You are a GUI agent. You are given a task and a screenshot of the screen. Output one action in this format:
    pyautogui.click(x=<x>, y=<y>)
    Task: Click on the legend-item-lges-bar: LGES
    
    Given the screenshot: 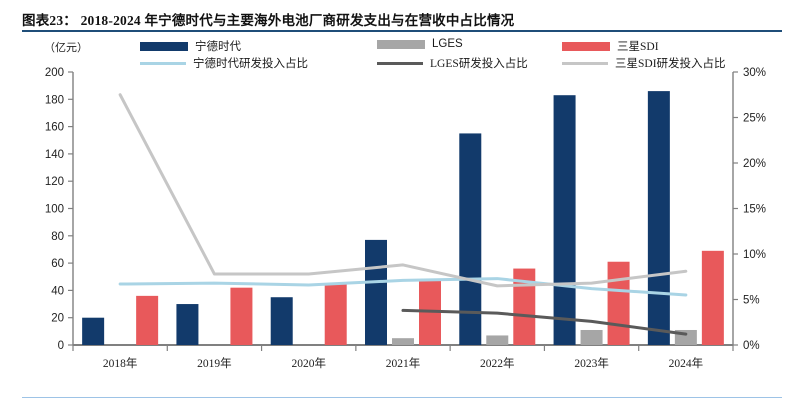 What is the action you would take?
    pyautogui.click(x=420, y=44)
    